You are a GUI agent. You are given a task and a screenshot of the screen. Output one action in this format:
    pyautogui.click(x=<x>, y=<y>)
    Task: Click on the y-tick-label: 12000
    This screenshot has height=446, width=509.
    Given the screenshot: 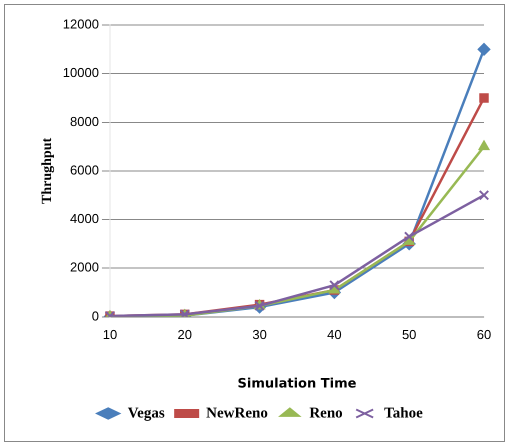 What is the action you would take?
    pyautogui.click(x=80, y=24)
    